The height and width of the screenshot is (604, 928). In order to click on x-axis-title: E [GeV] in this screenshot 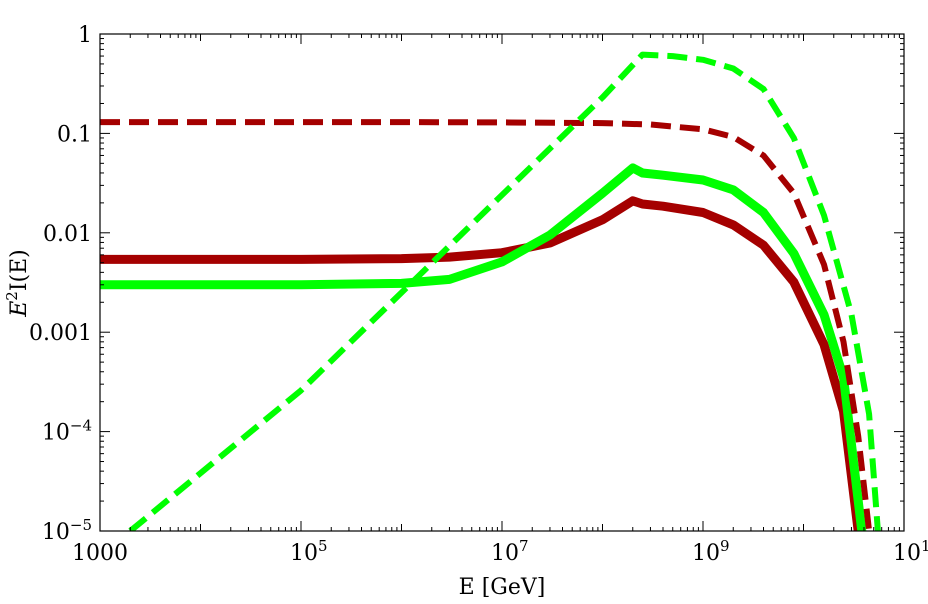, I will do `click(502, 587)`.